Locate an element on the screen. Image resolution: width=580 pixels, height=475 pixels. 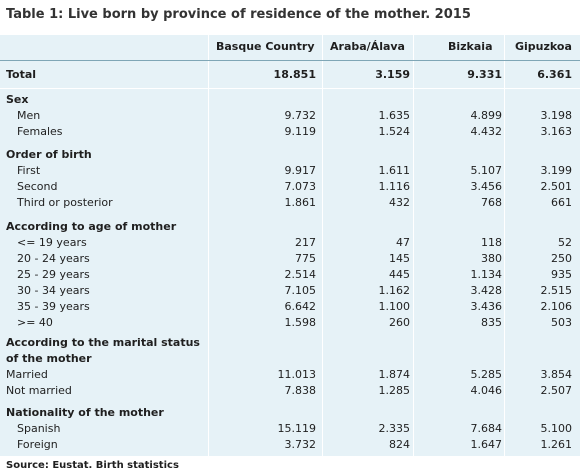
column-header-gipuzkoa: Gipuzkoa is located at coordinates (543, 46).